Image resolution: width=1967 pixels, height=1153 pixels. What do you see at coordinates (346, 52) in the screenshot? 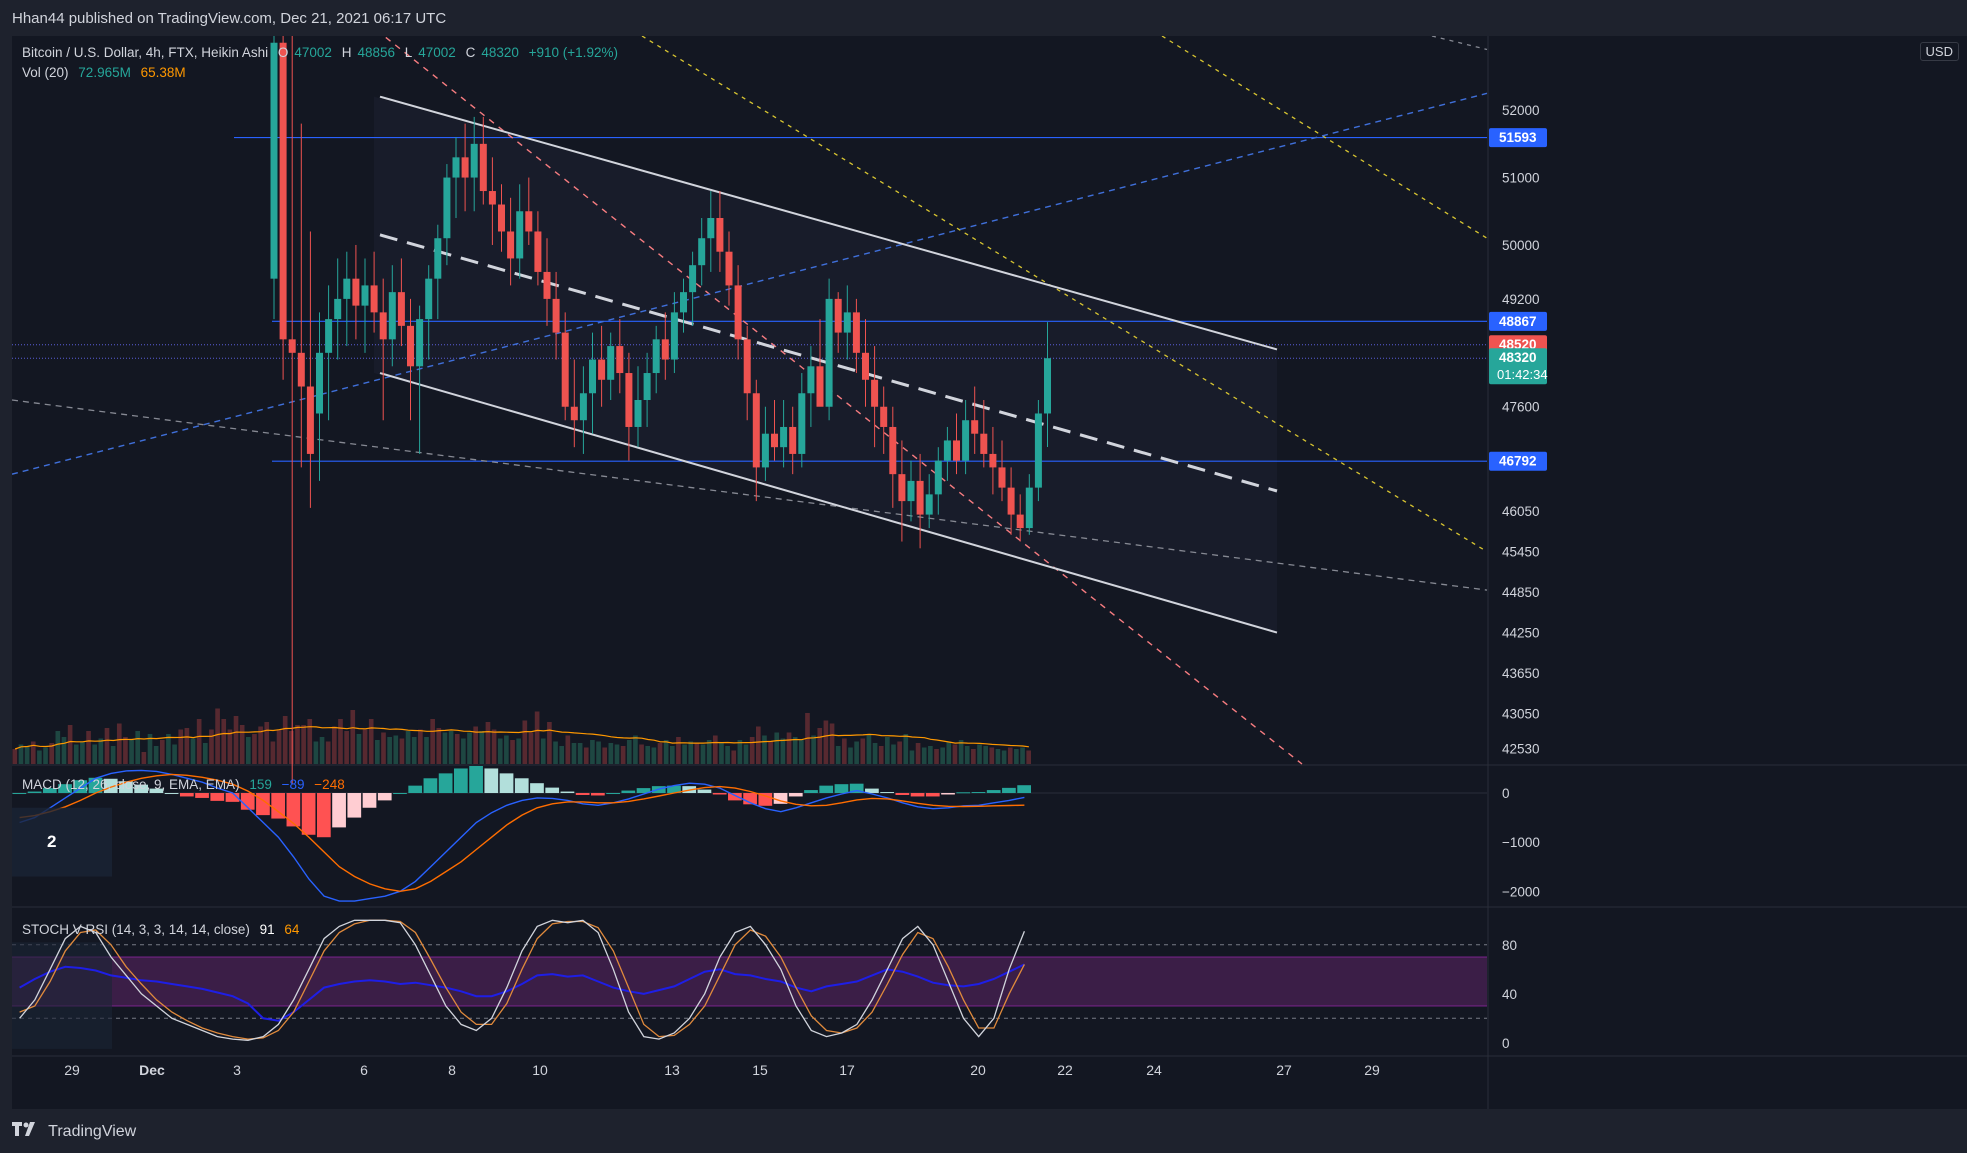
I see `high-label: H` at bounding box center [346, 52].